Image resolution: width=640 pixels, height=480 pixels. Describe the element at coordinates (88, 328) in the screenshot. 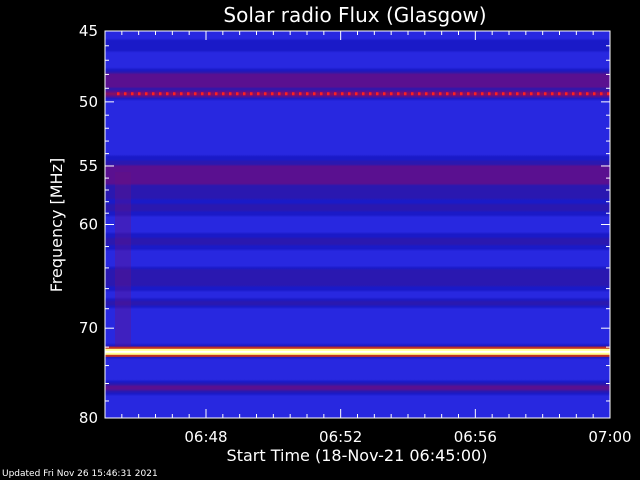

I see `y-tick-label: 70` at that location.